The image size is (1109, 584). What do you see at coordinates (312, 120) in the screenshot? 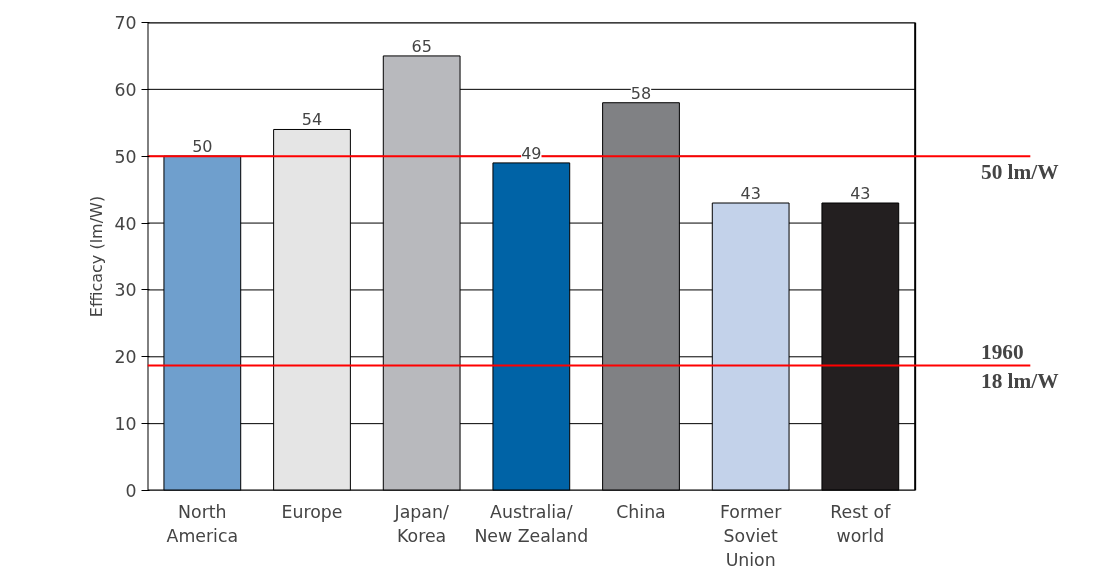
I see `data-label: 54` at bounding box center [312, 120].